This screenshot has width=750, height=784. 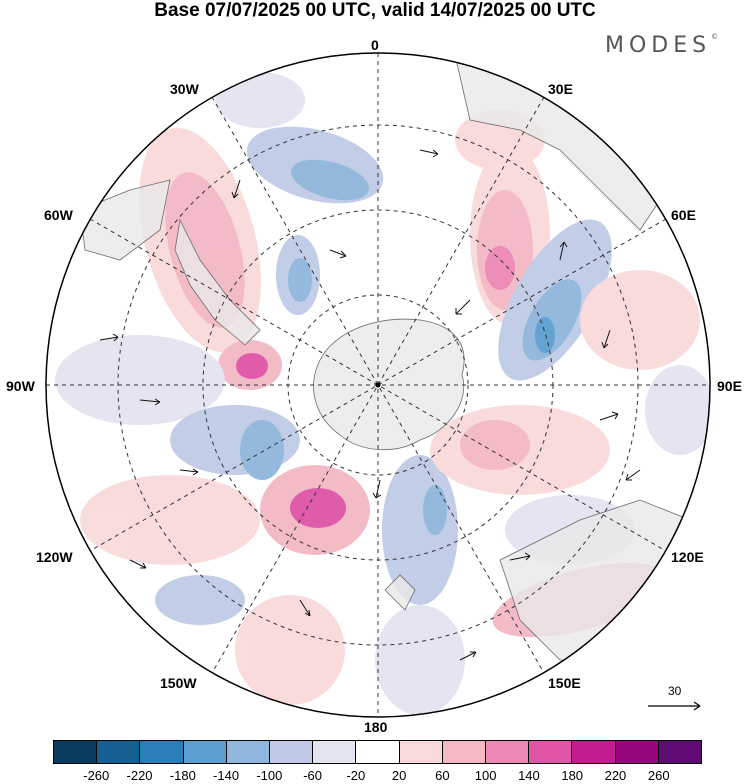 What do you see at coordinates (662, 45) in the screenshot?
I see `brand-logo: MODES©` at bounding box center [662, 45].